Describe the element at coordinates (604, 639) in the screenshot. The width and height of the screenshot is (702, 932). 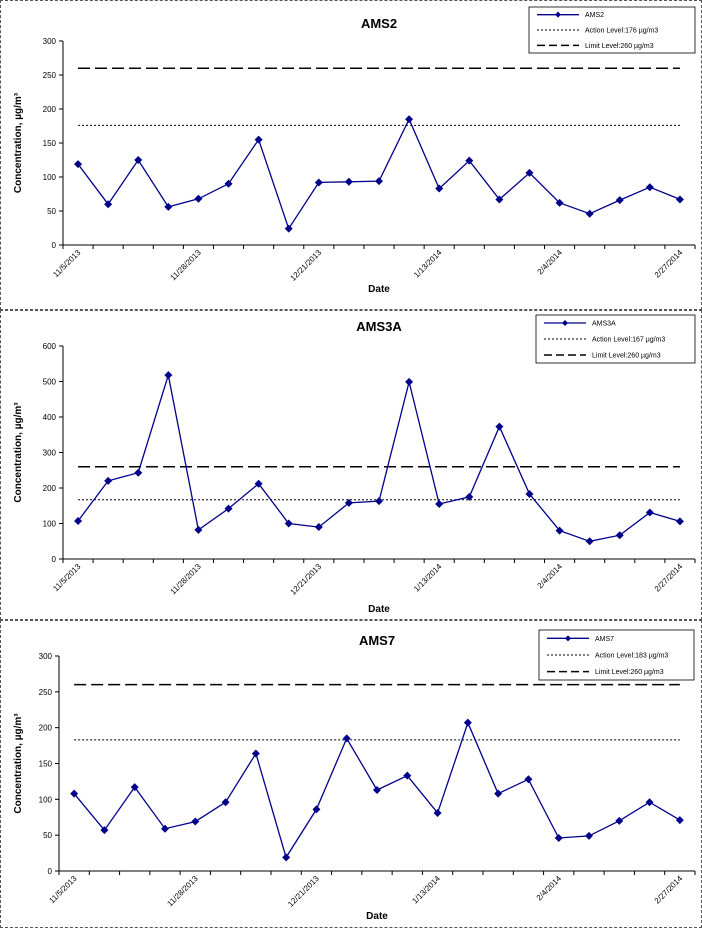
I see `legend-label: AMS7` at that location.